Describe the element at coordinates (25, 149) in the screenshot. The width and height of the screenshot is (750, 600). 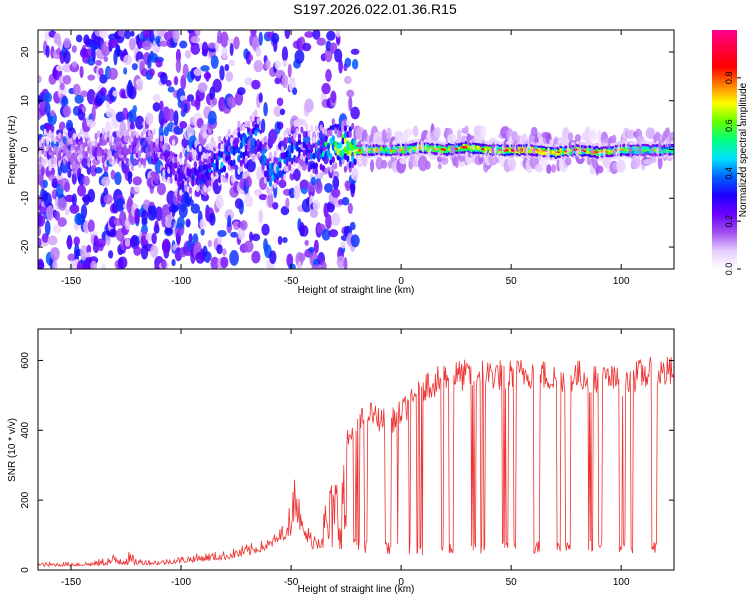
I see `y-tick-label: 0` at that location.